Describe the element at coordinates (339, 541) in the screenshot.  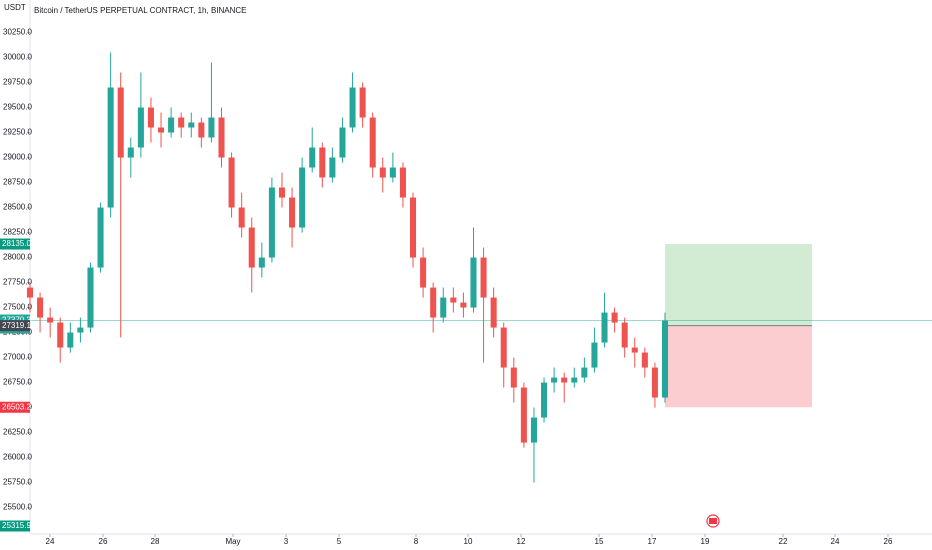
I see `x-tick-label: 5` at that location.